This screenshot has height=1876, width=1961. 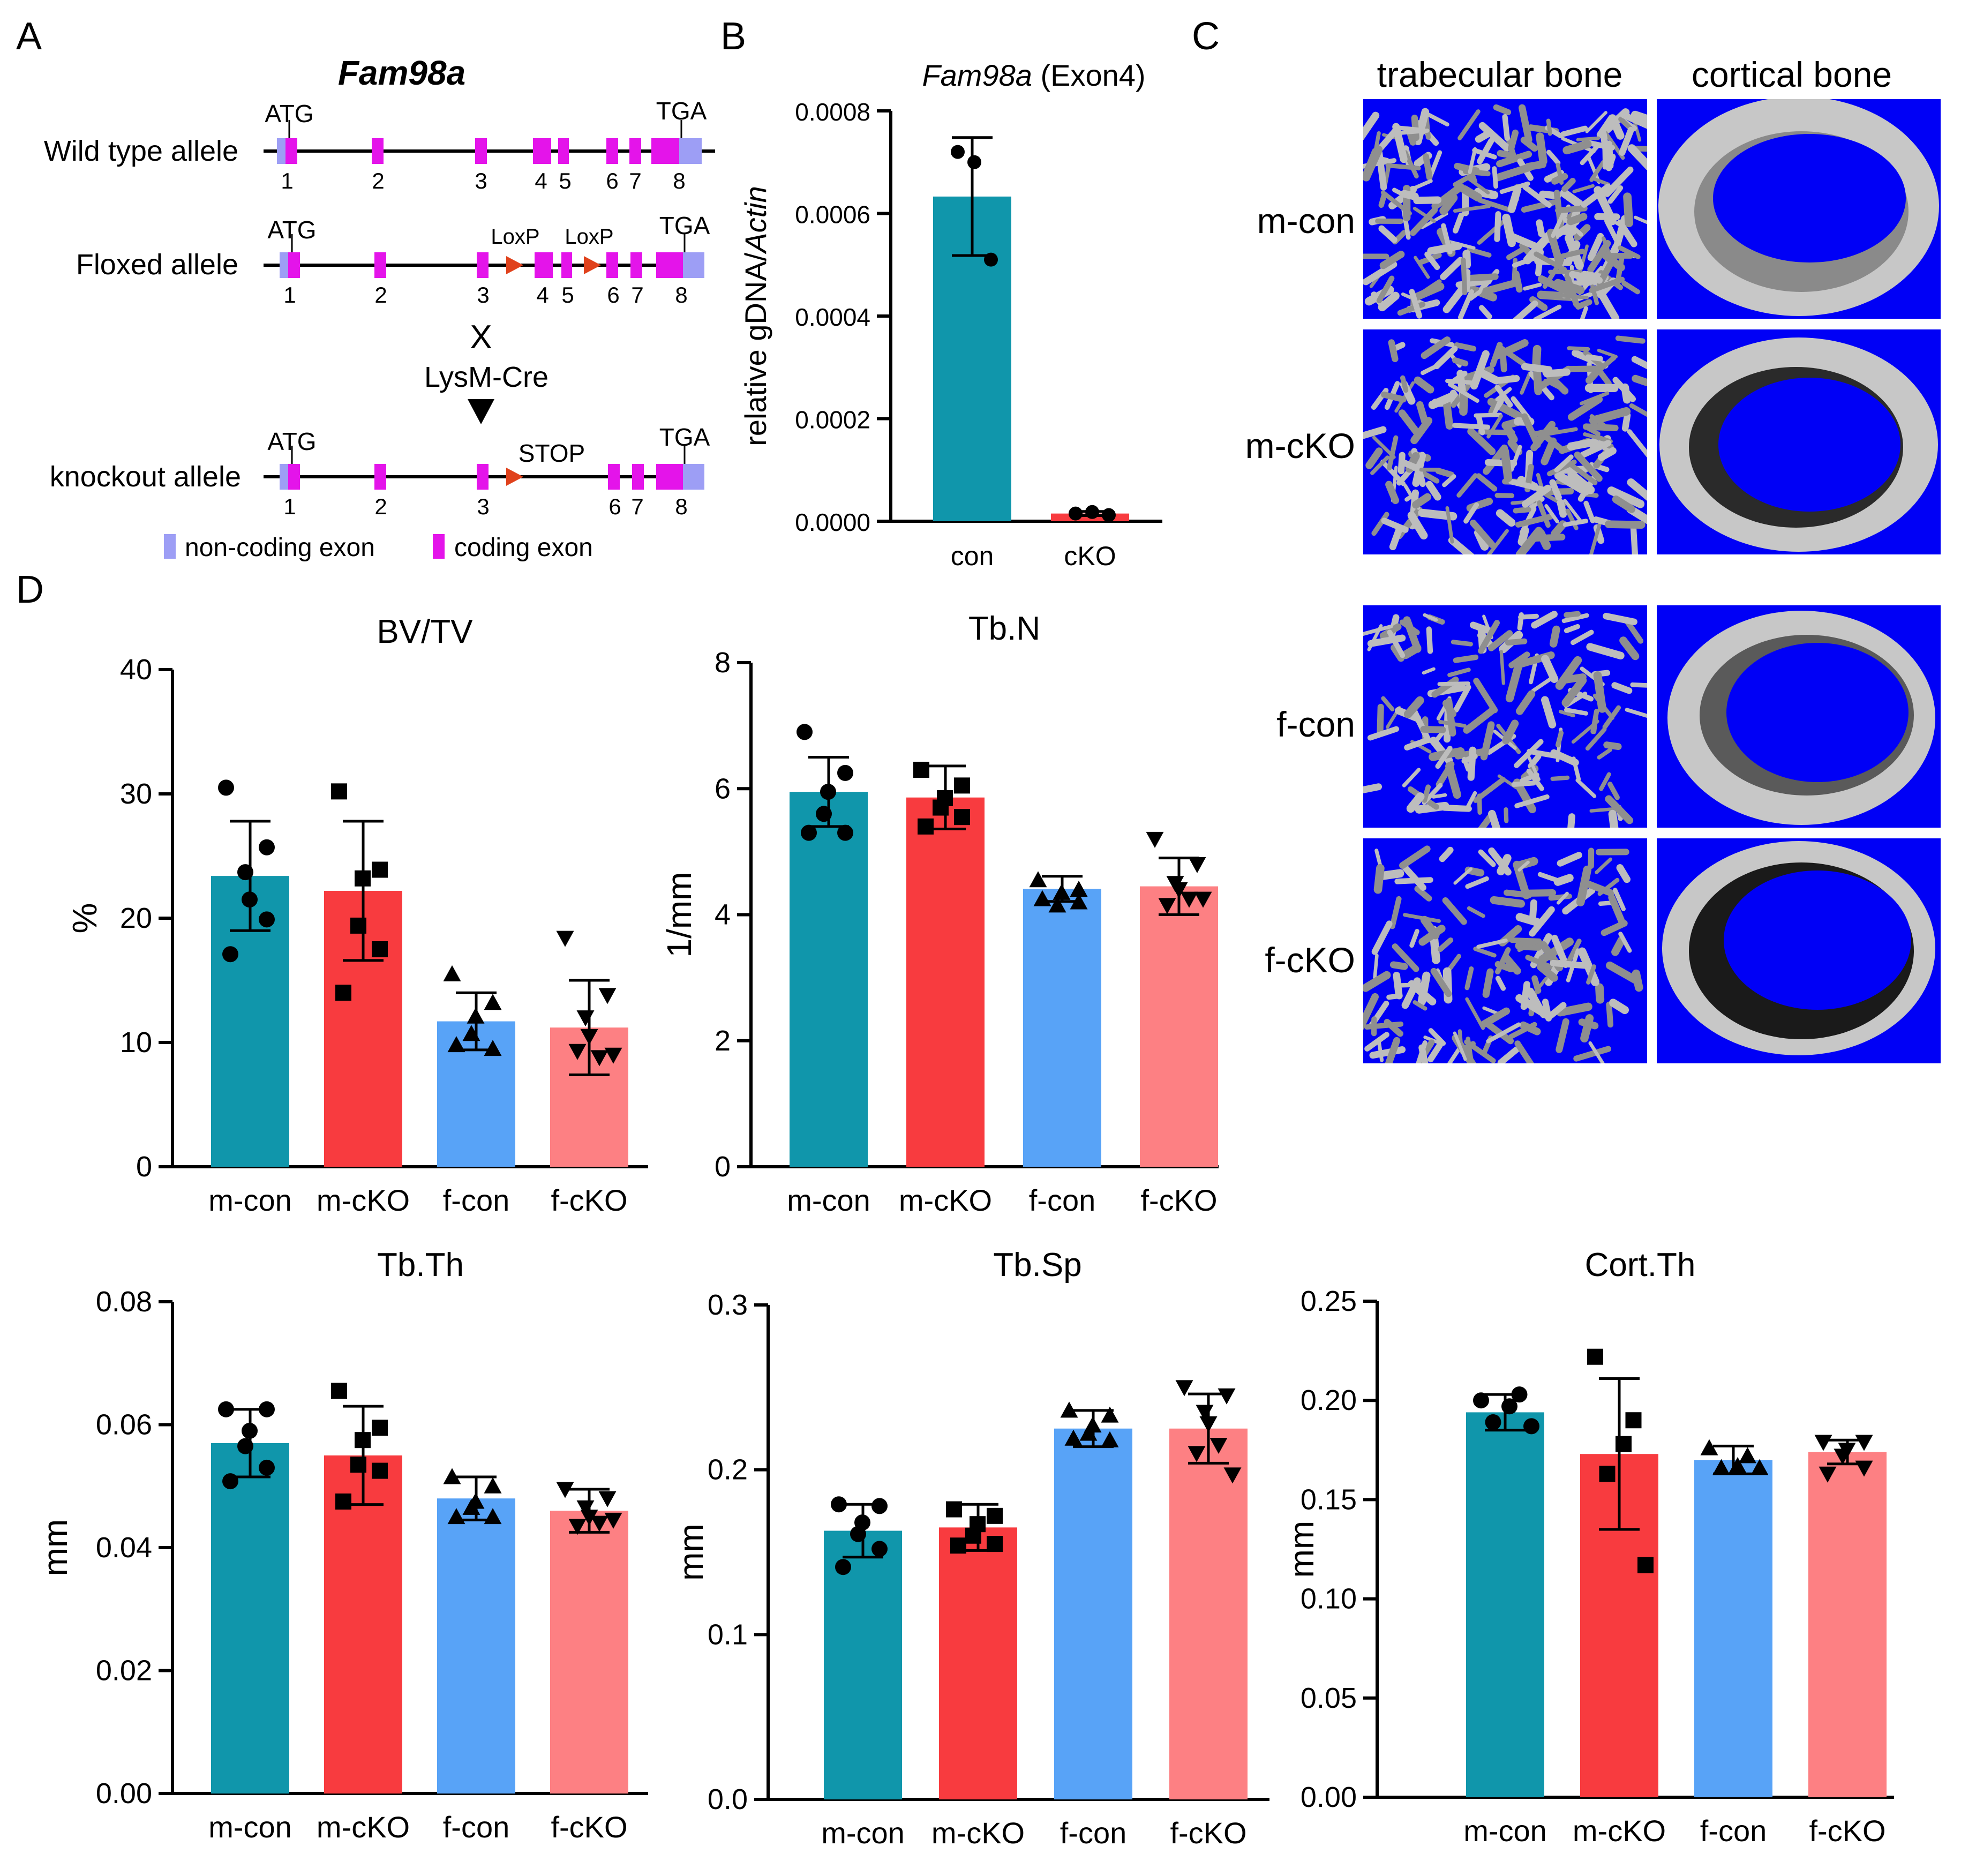 What do you see at coordinates (733, 36) in the screenshot?
I see `panel-label-b: B` at bounding box center [733, 36].